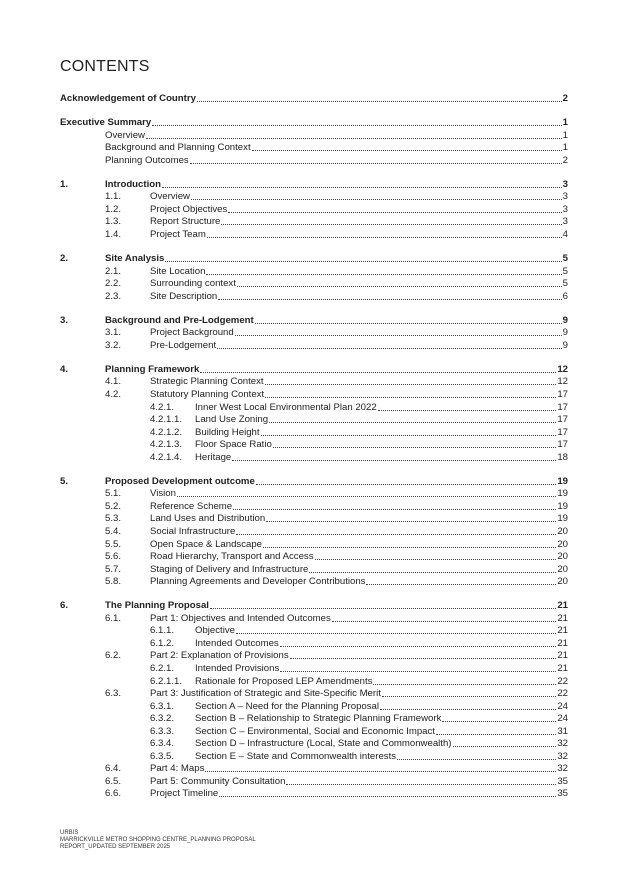 Image resolution: width=628 pixels, height=888 pixels. What do you see at coordinates (206, 544) in the screenshot?
I see `entry-title: Open Space & Landscape` at bounding box center [206, 544].